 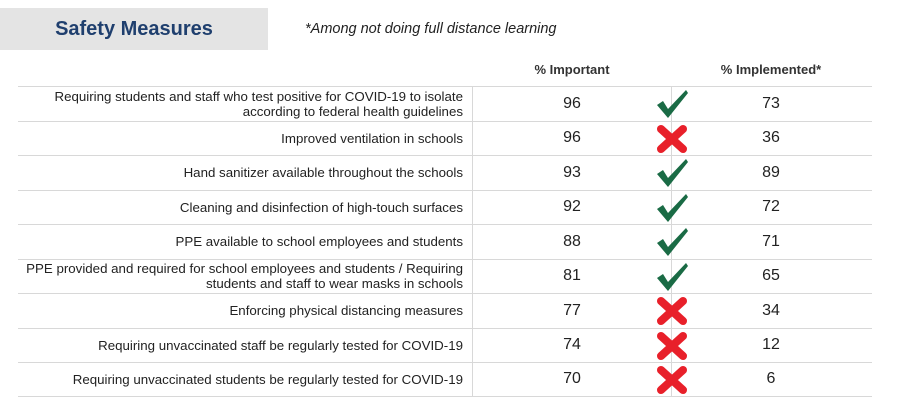 What do you see at coordinates (771, 345) in the screenshot?
I see `implemented-value: 12` at bounding box center [771, 345].